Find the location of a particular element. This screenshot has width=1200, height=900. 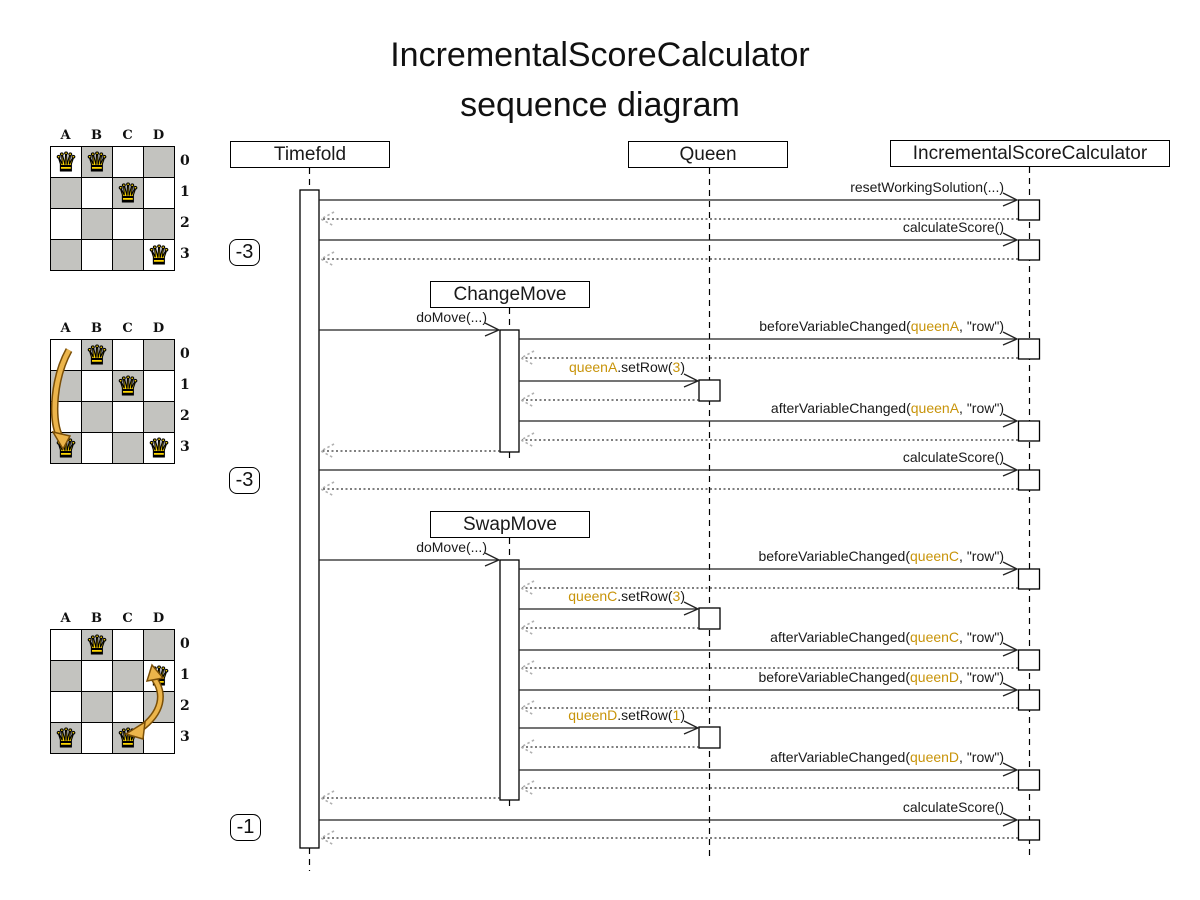

message-after-variable-changed-queen-d: afterVariableChanged(queenD, "row") is located at coordinates (887, 757).